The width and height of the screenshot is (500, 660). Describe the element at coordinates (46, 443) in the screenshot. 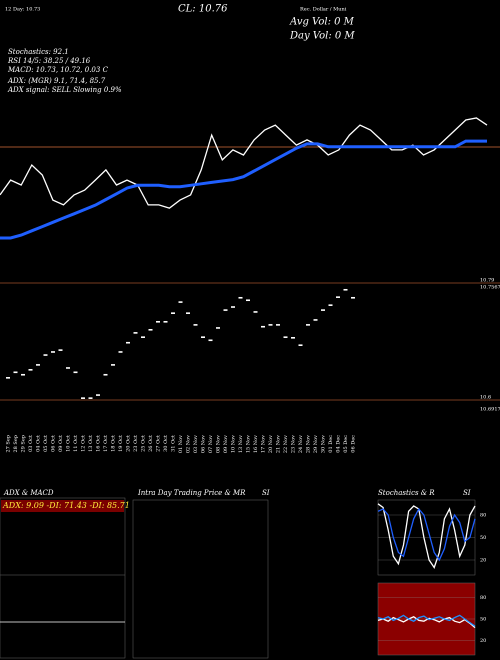

I see `x-tick-label: 05 Oct` at that location.